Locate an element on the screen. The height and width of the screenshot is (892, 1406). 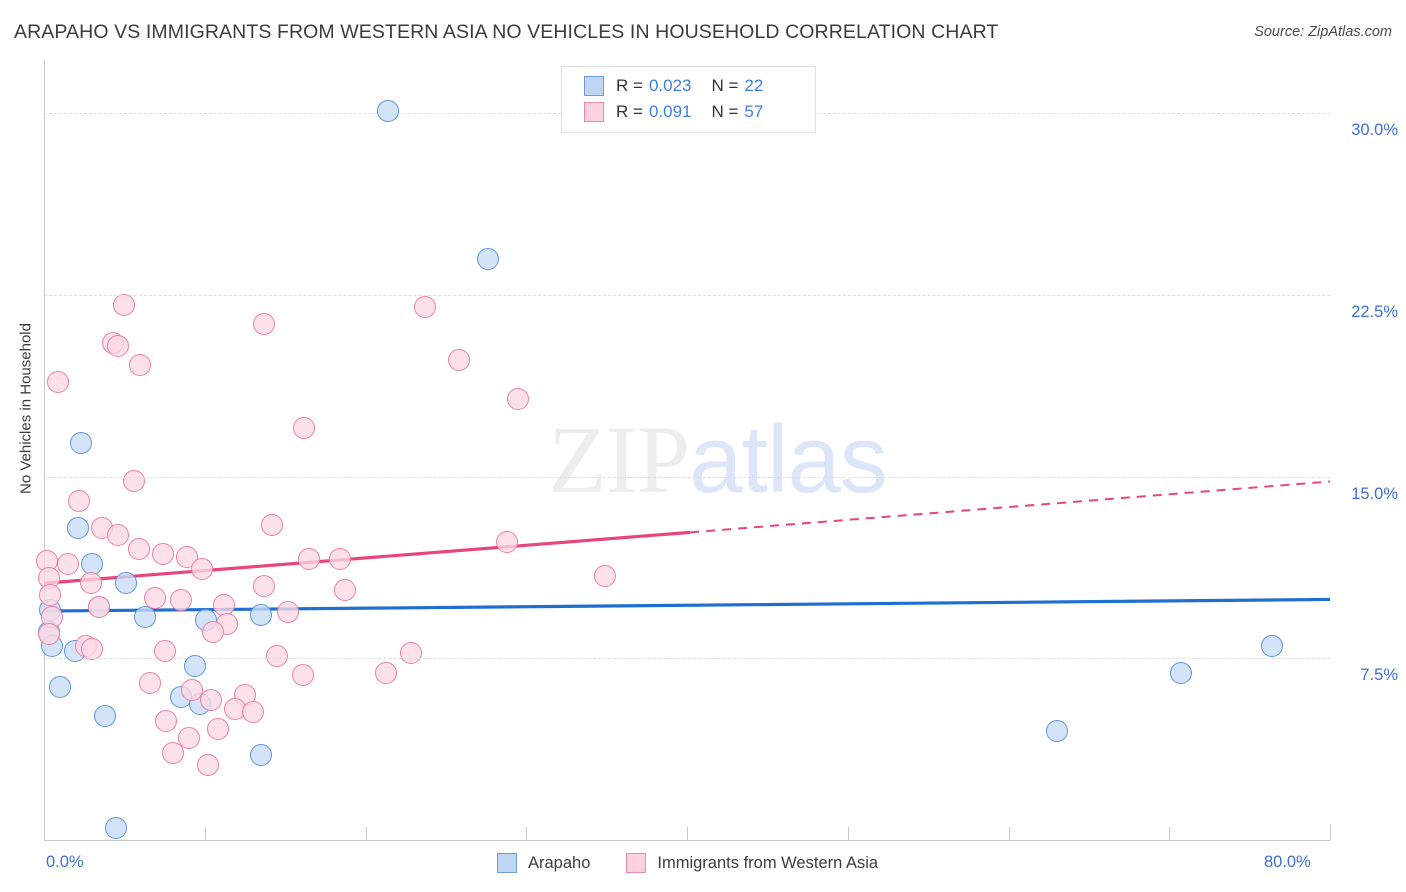
r-value-immigrants: 0.091 is located at coordinates (670, 111).